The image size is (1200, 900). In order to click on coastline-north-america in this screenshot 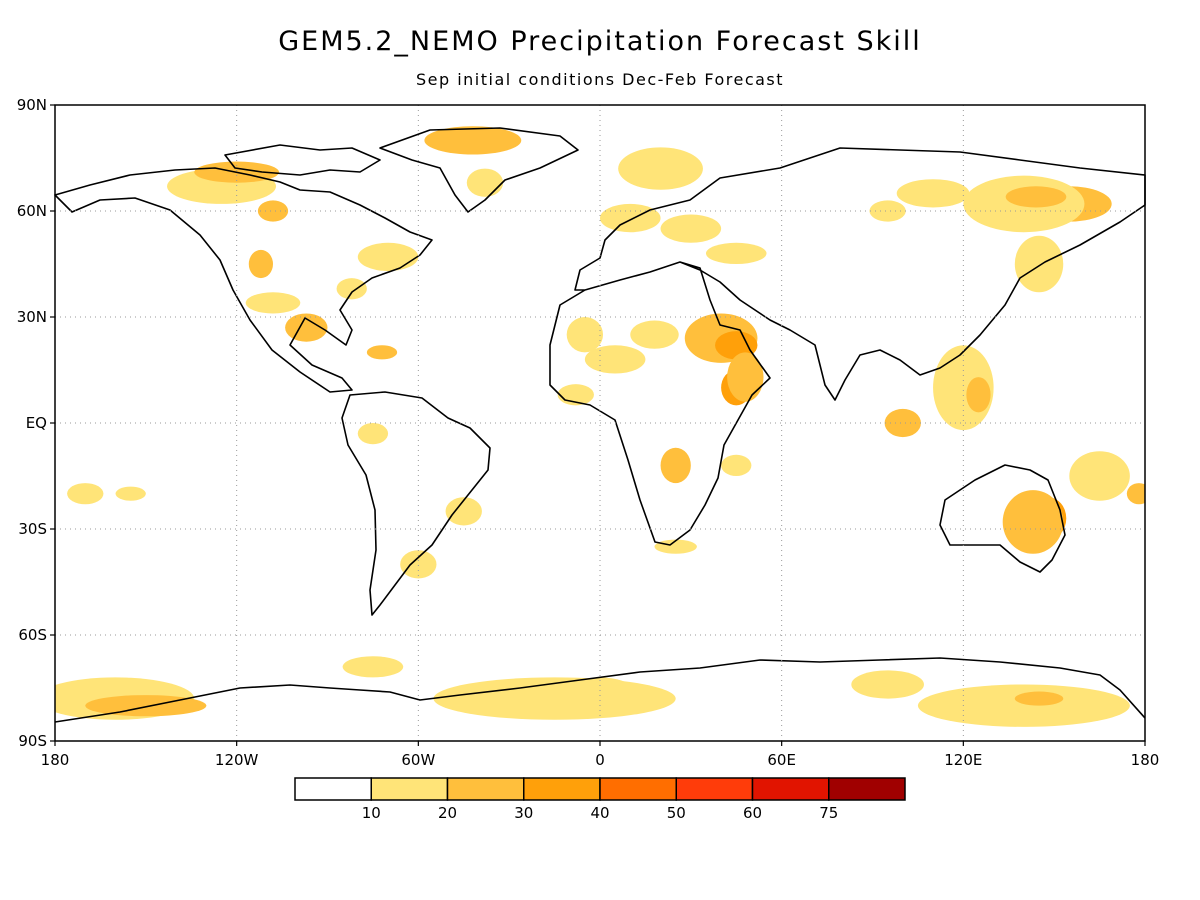, I will do `click(243, 280)`.